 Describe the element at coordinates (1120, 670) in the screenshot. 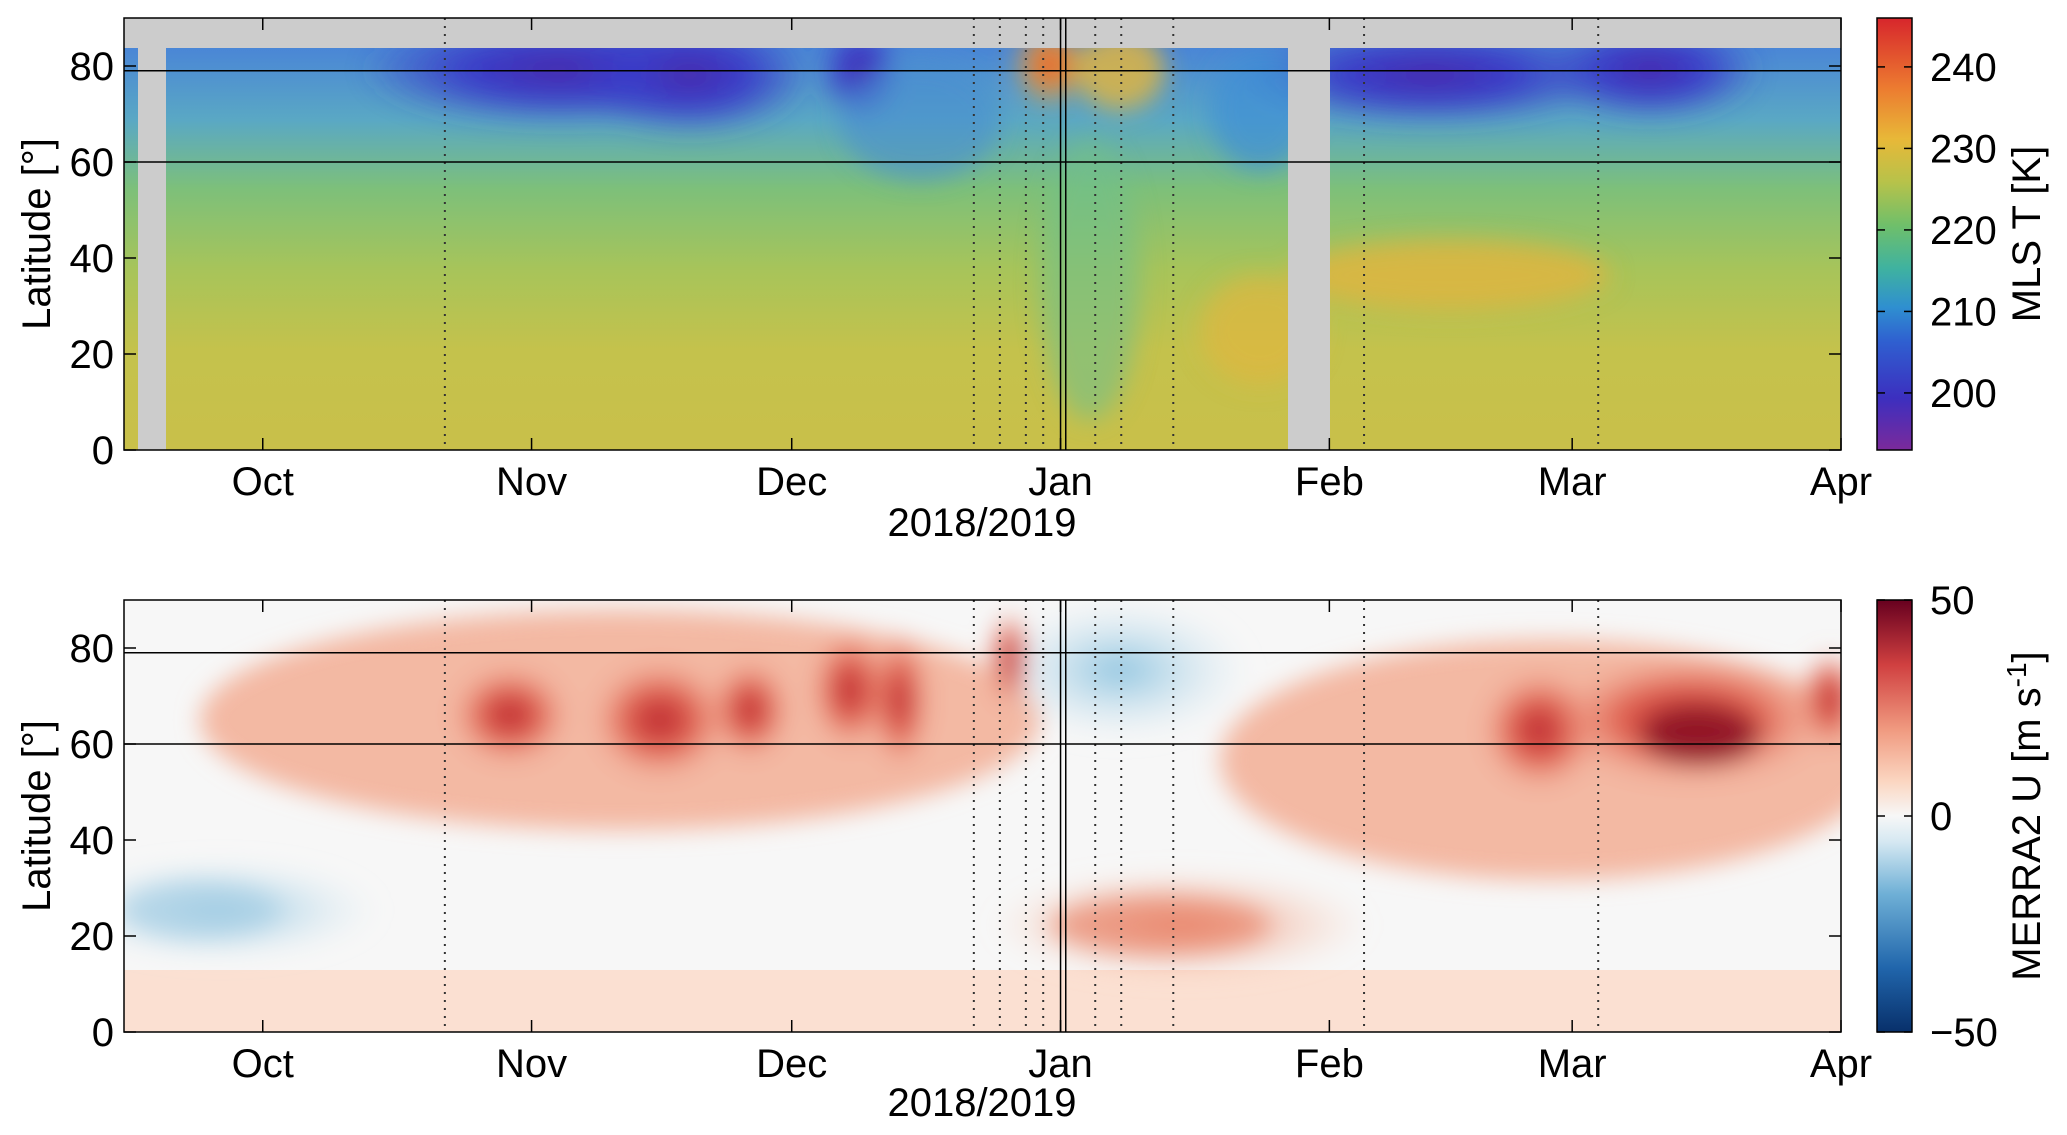

I see `easterly-region-jan` at that location.